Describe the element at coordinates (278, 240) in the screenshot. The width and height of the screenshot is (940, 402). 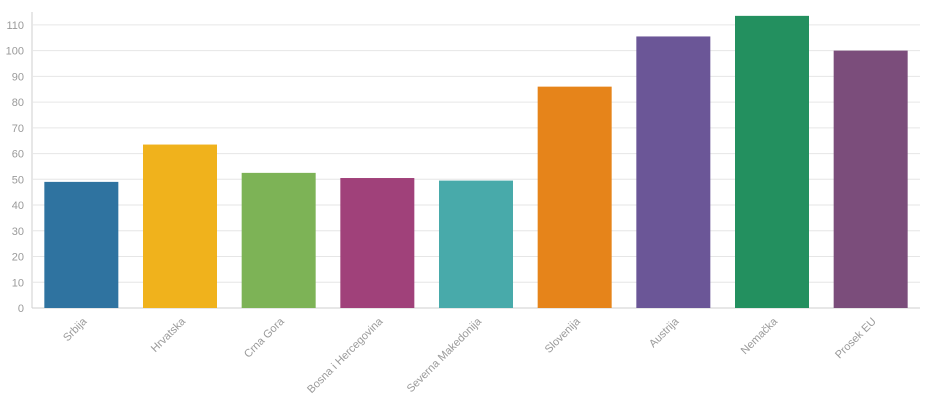
I see `bar-crna-gora` at that location.